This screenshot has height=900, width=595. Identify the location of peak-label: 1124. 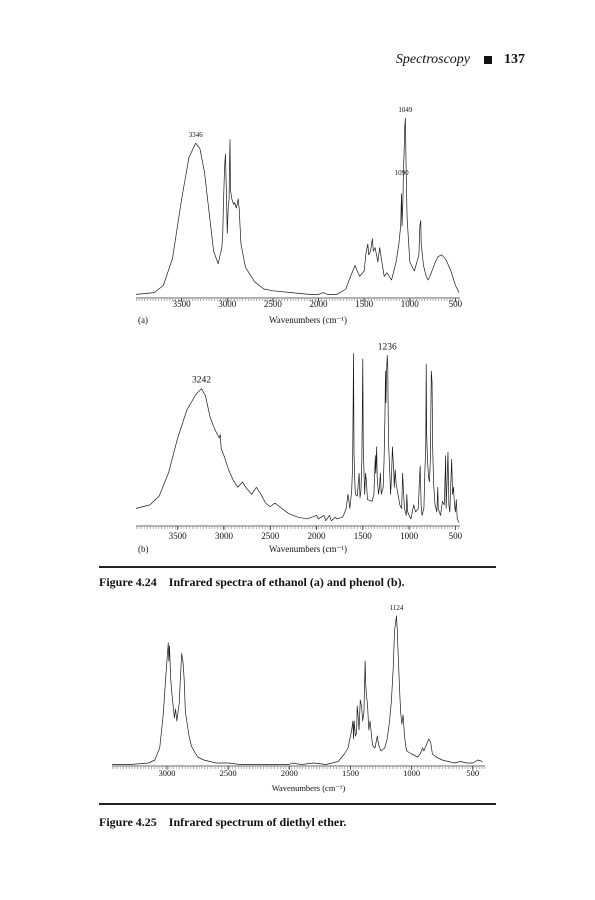
(397, 608).